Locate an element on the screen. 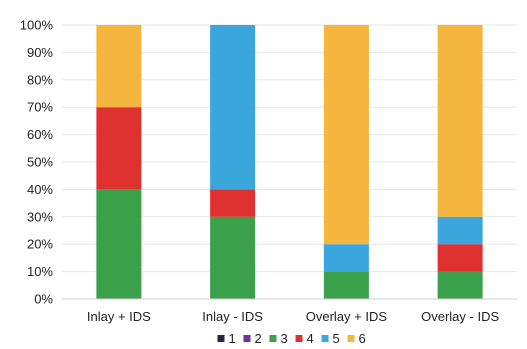 The height and width of the screenshot is (349, 527). y-tick-label: 60% is located at coordinates (40, 134).